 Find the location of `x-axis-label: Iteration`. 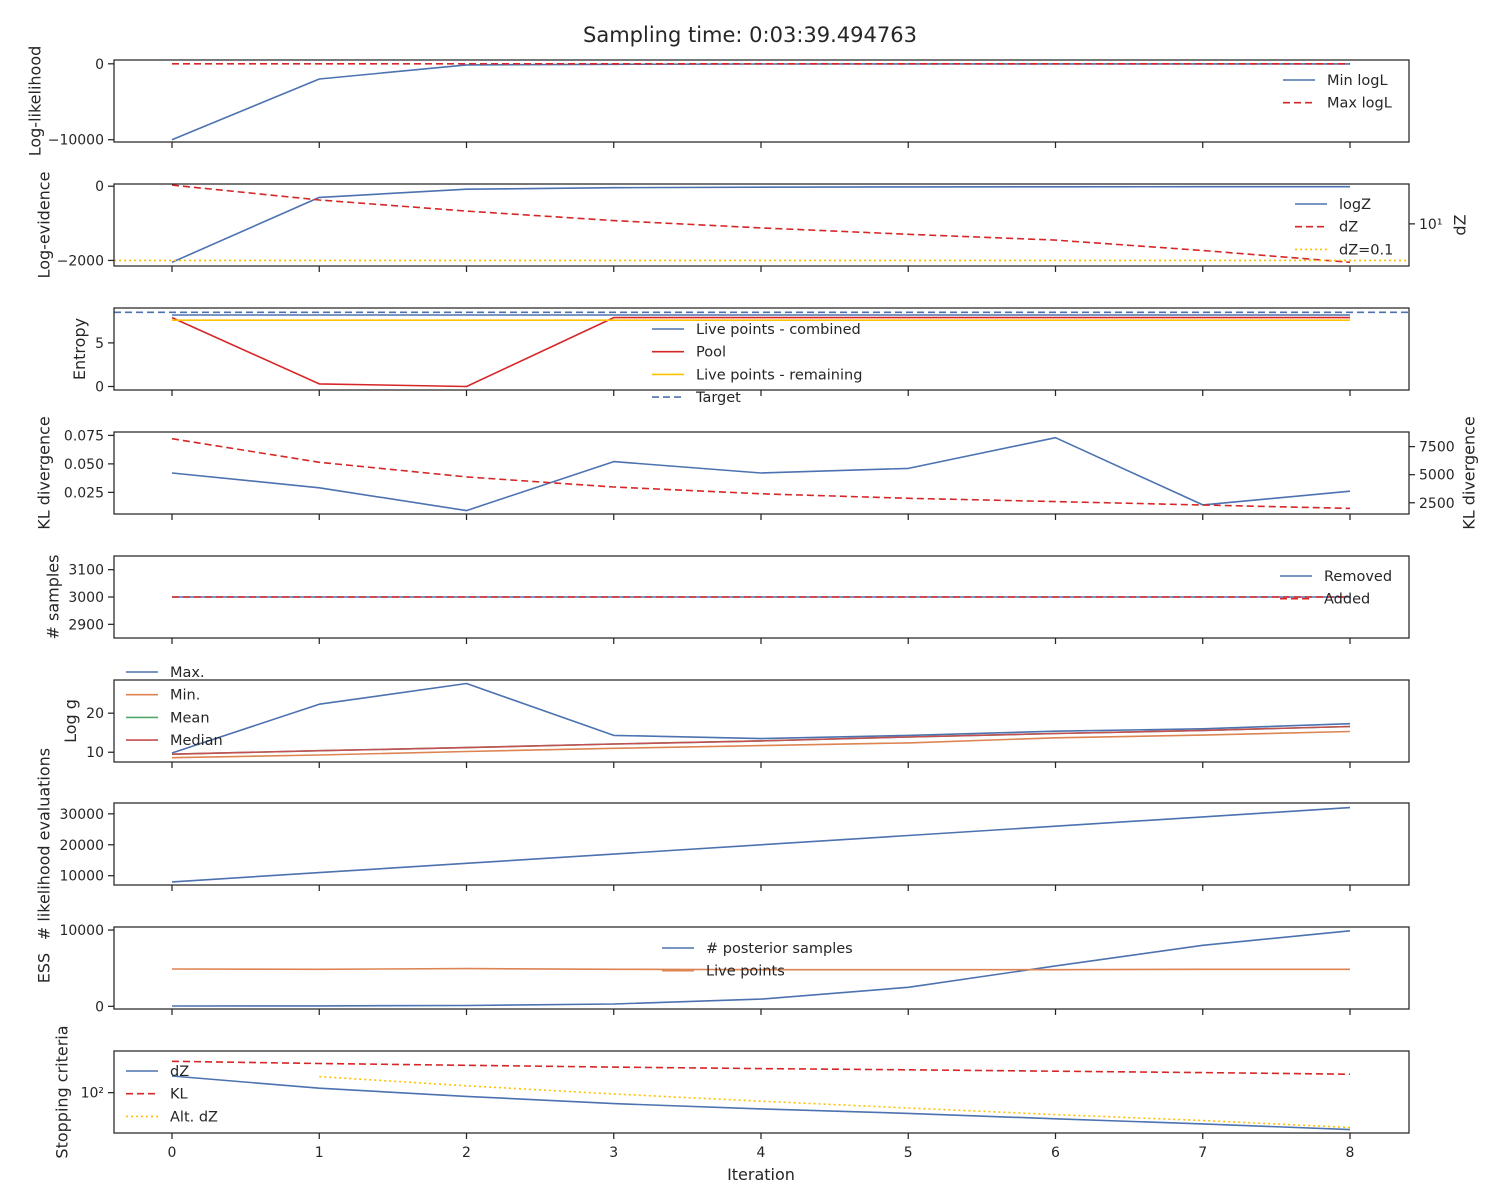

x-axis-label: Iteration is located at coordinates (761, 1174).